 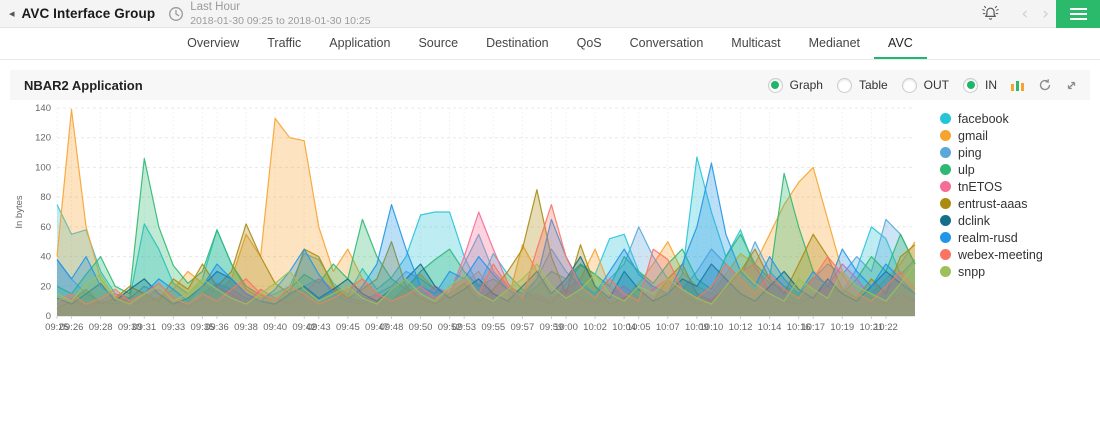 What do you see at coordinates (130, 327) in the screenshot?
I see `svg-text: 09:30` at bounding box center [130, 327].